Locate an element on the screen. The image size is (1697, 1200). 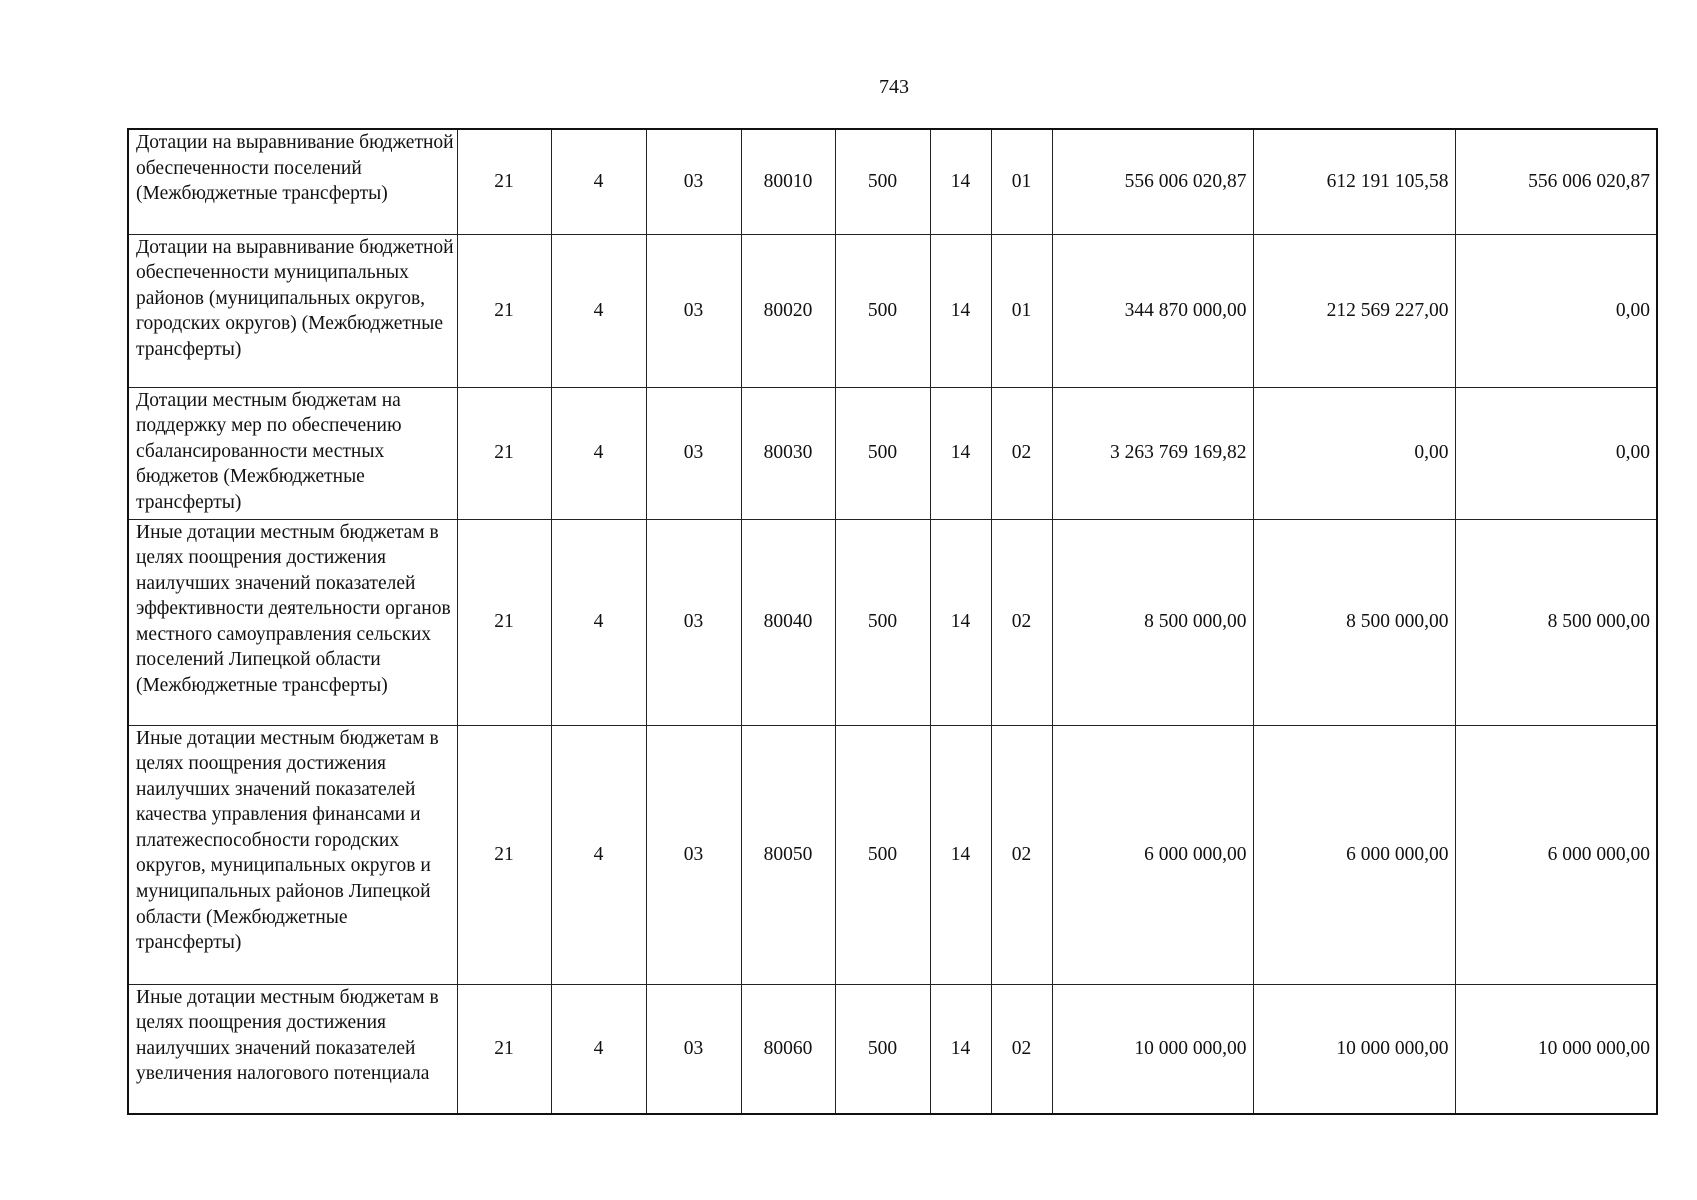
amount-cell: 344 870 000,00 is located at coordinates (1152, 310).